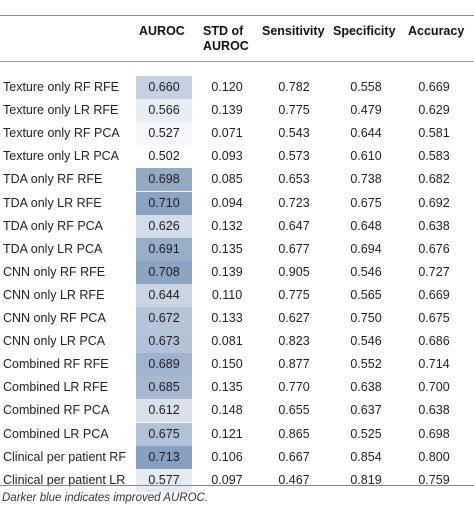 This screenshot has height=510, width=474. What do you see at coordinates (53, 248) in the screenshot?
I see `row-label: TDA only LR PCA` at bounding box center [53, 248].